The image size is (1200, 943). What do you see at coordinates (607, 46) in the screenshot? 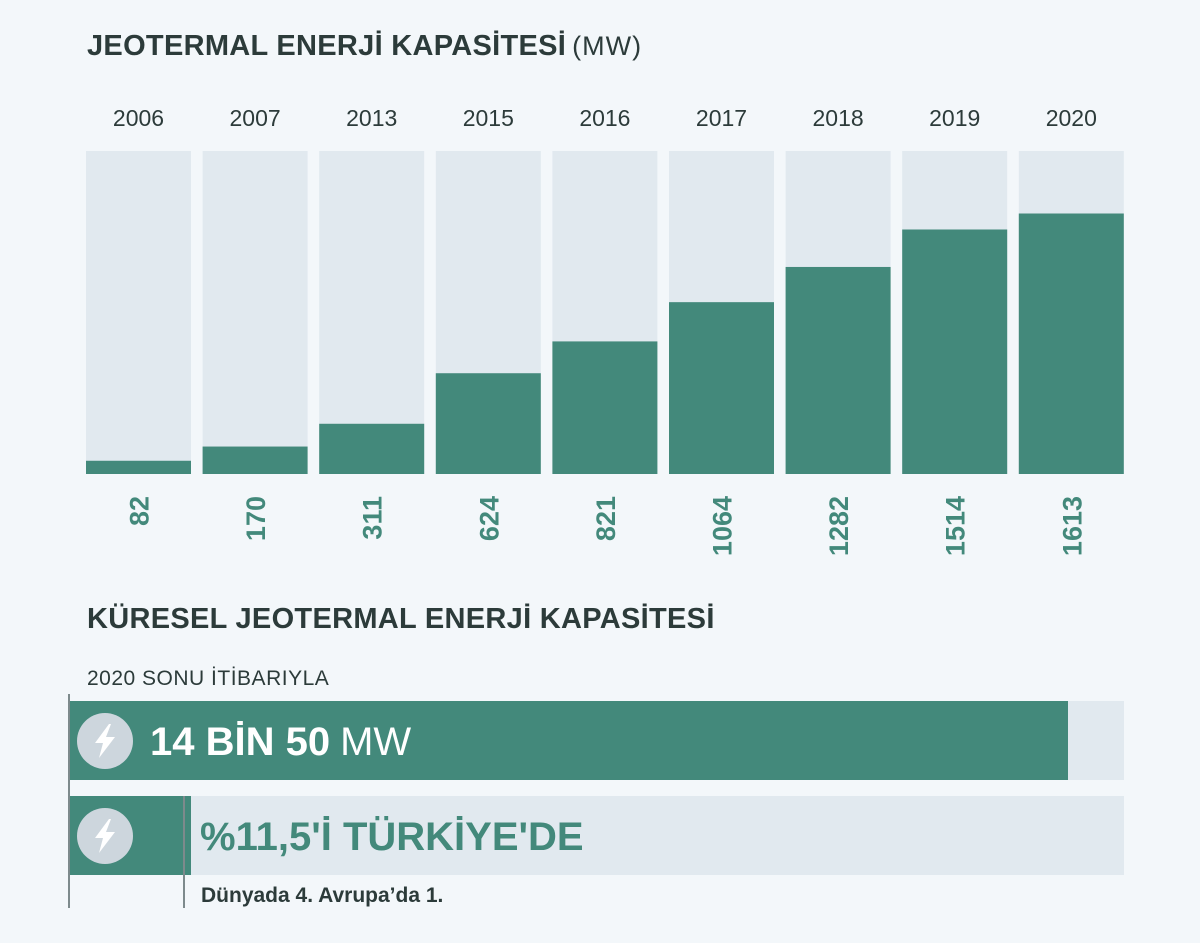
I see `chart-unit: (MW)` at bounding box center [607, 46].